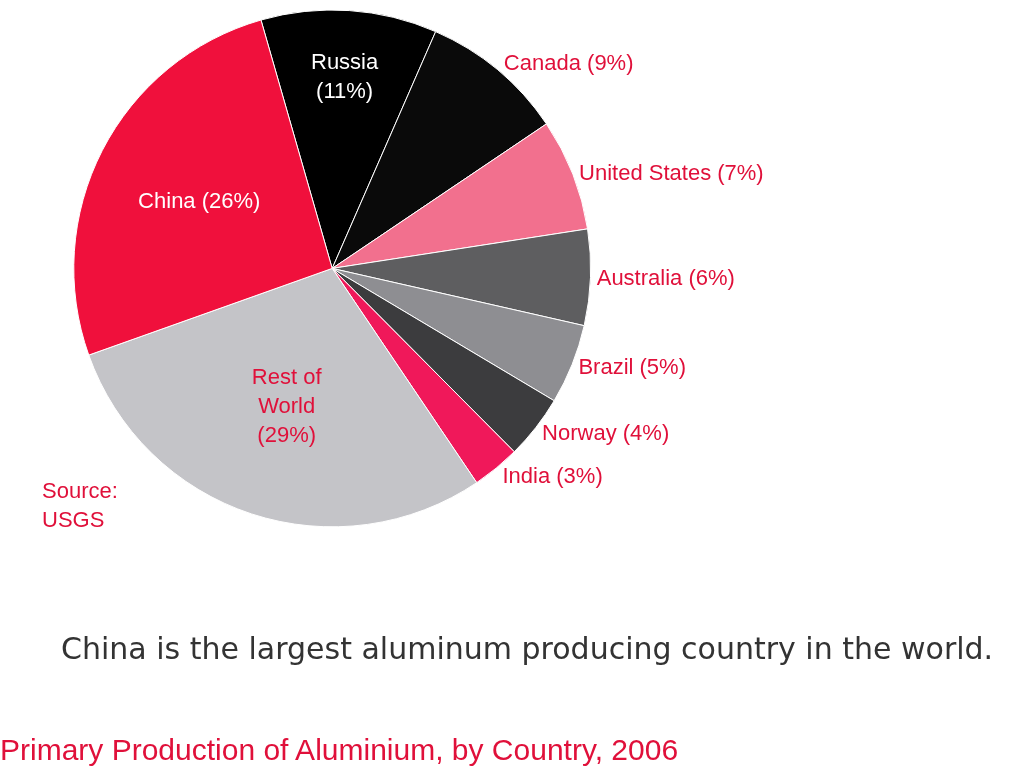  Describe the element at coordinates (80, 505) in the screenshot. I see `source-note: Source: USGS` at that location.